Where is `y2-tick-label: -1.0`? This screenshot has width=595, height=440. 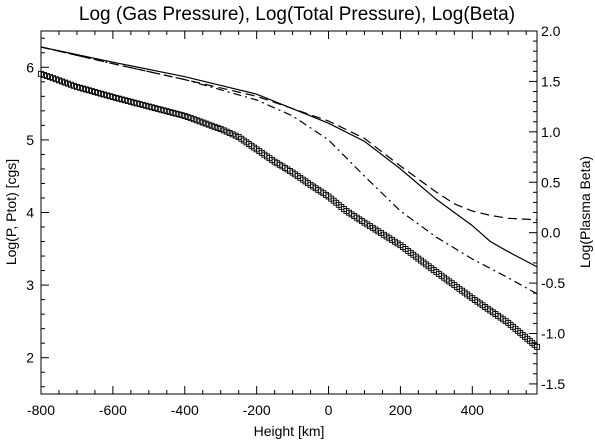
y2-tick-label: -1.0 is located at coordinates (553, 334).